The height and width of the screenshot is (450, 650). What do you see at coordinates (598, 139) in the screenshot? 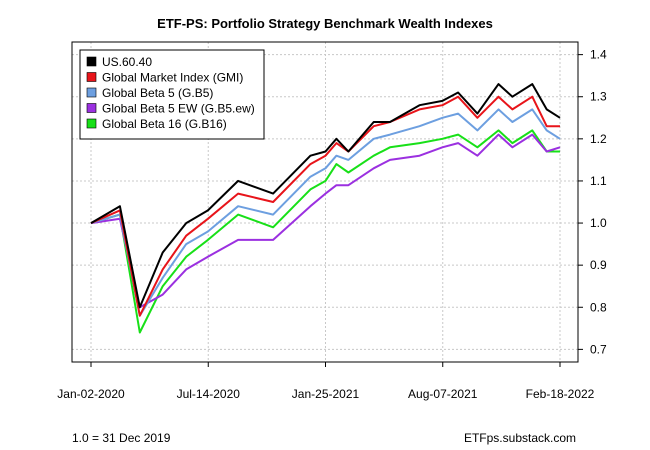
I see `y-tick-label: 1.2` at bounding box center [598, 139].